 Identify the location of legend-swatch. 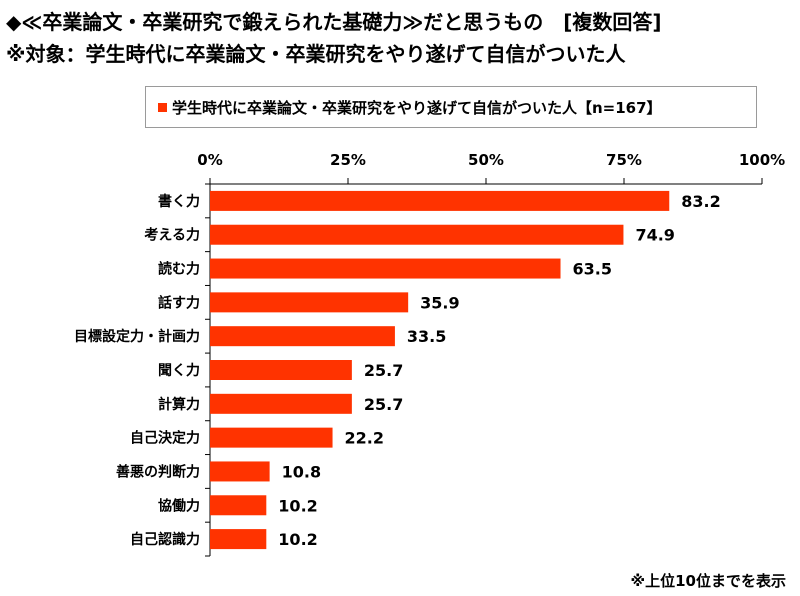
(162, 107).